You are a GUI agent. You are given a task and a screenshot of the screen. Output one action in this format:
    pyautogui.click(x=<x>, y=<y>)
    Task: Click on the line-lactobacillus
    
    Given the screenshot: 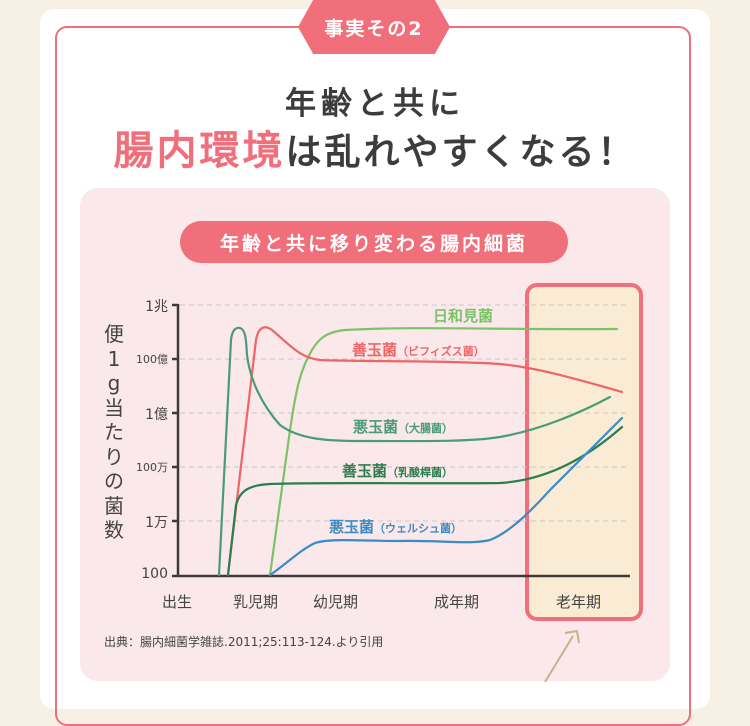 What is the action you would take?
    pyautogui.click(x=425, y=501)
    